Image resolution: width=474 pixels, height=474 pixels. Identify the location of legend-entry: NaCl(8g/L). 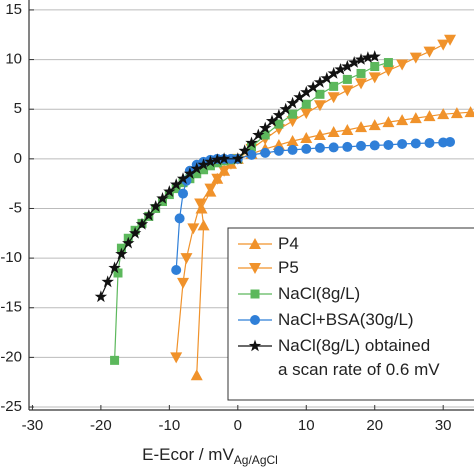
(319, 293).